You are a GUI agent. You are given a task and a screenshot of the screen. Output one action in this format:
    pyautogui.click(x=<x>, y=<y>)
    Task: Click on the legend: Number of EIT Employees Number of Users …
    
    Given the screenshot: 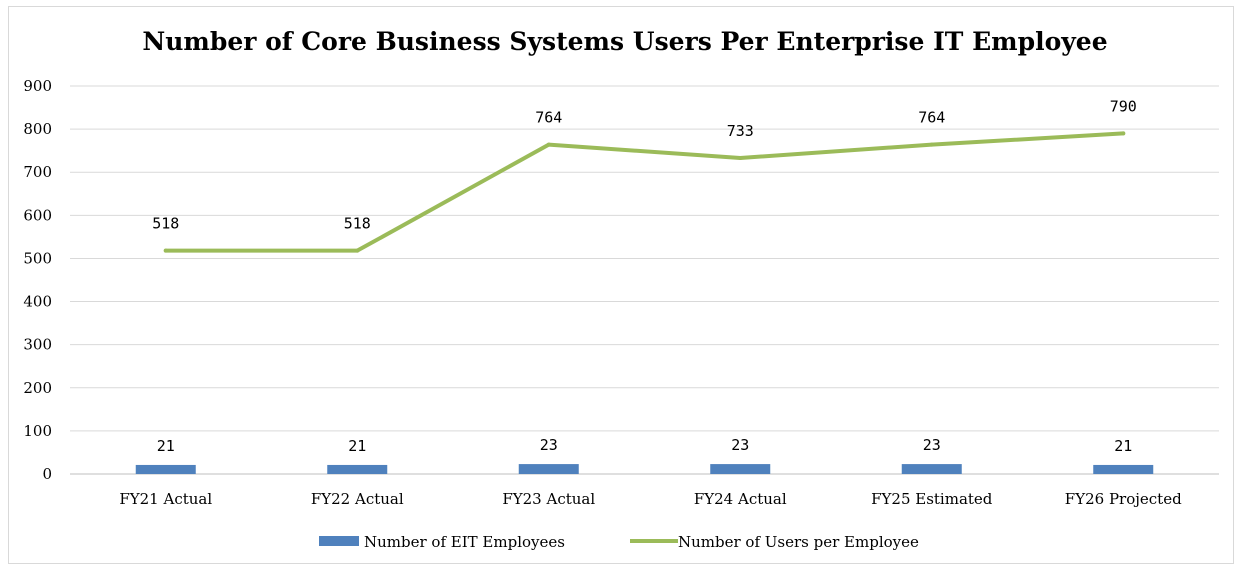 What is the action you would take?
    pyautogui.click(x=619, y=542)
    